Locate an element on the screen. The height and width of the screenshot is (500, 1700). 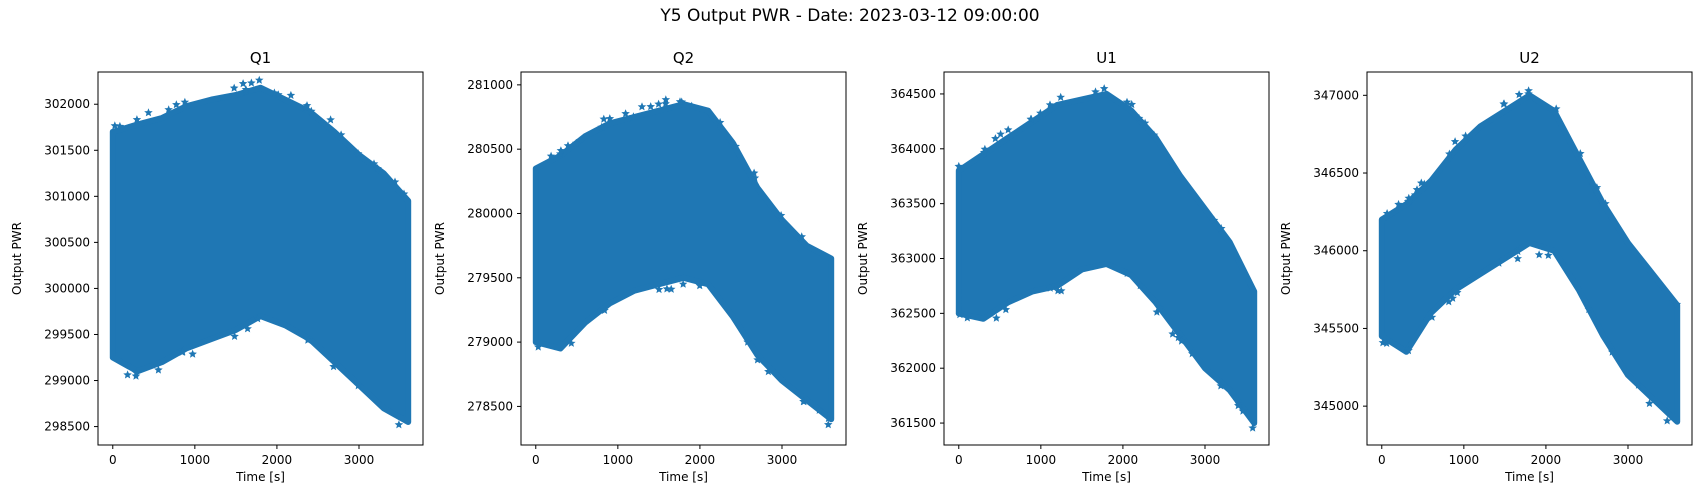
subplot-title: U1 is located at coordinates (1106, 58).